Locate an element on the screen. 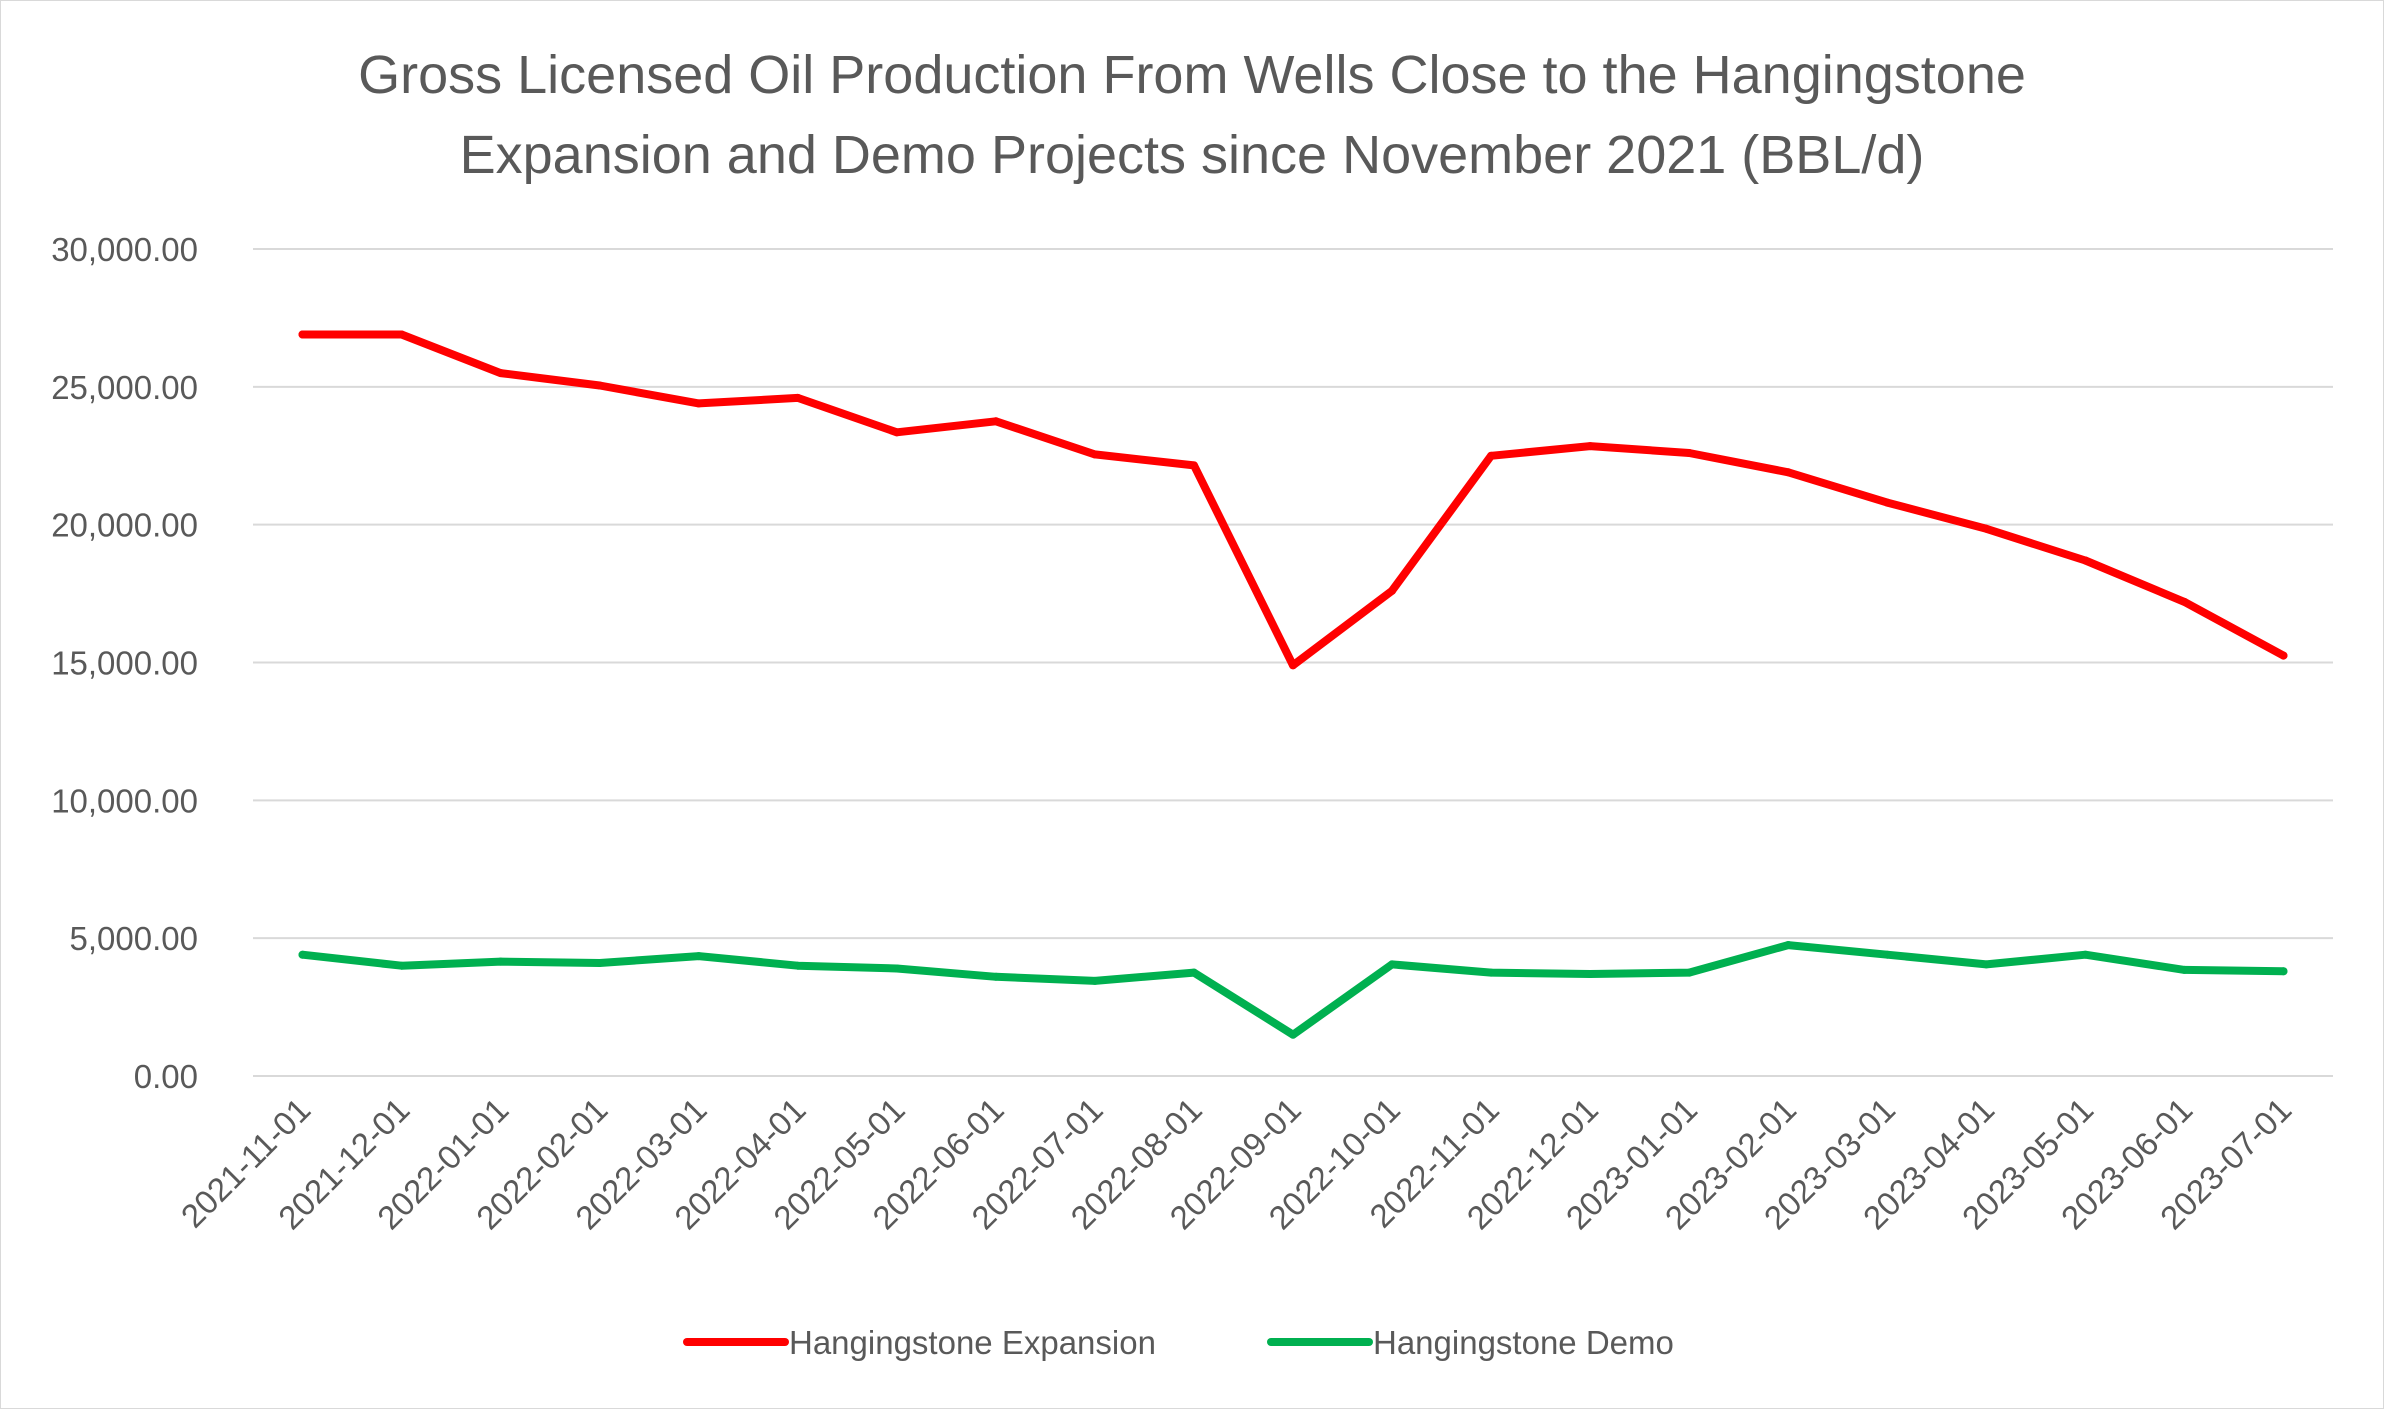  y-tick-label: 10,000.00 is located at coordinates (124, 800).